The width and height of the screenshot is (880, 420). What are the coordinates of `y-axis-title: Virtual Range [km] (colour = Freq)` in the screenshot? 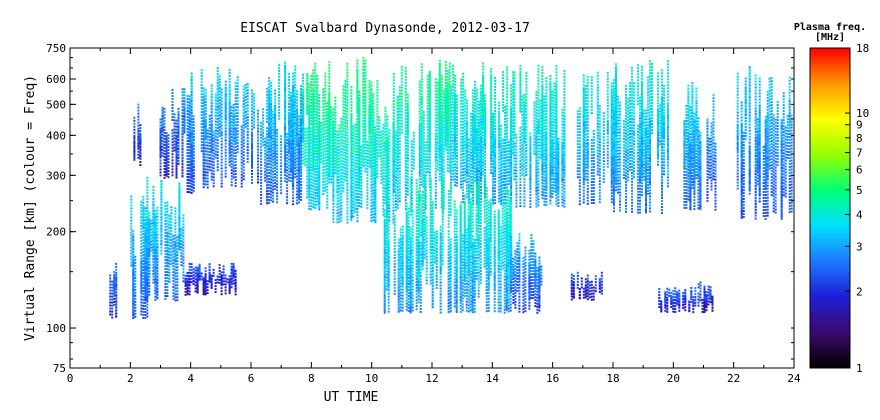 It's located at (30, 208).